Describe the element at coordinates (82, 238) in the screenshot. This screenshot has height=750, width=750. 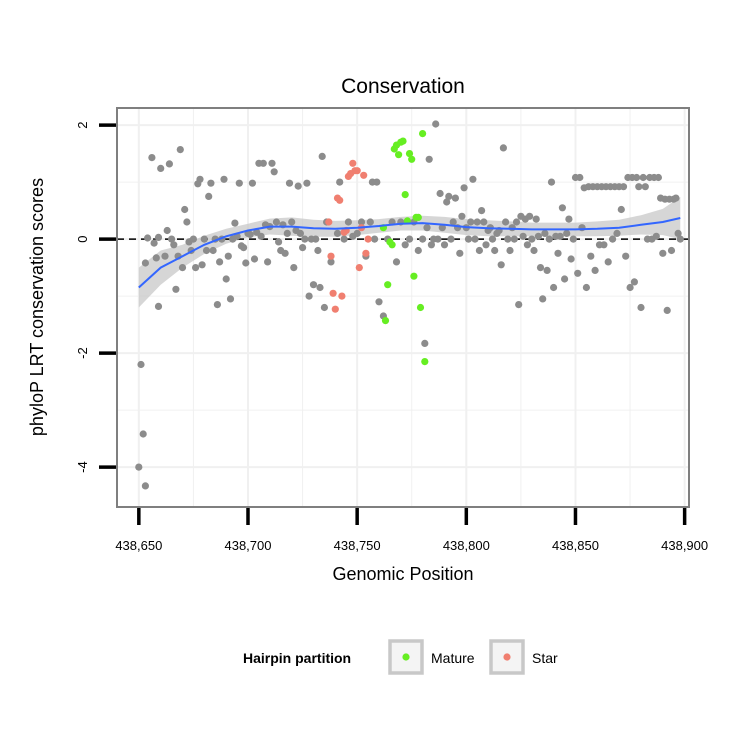
I see `y-tick-label: 0` at that location.